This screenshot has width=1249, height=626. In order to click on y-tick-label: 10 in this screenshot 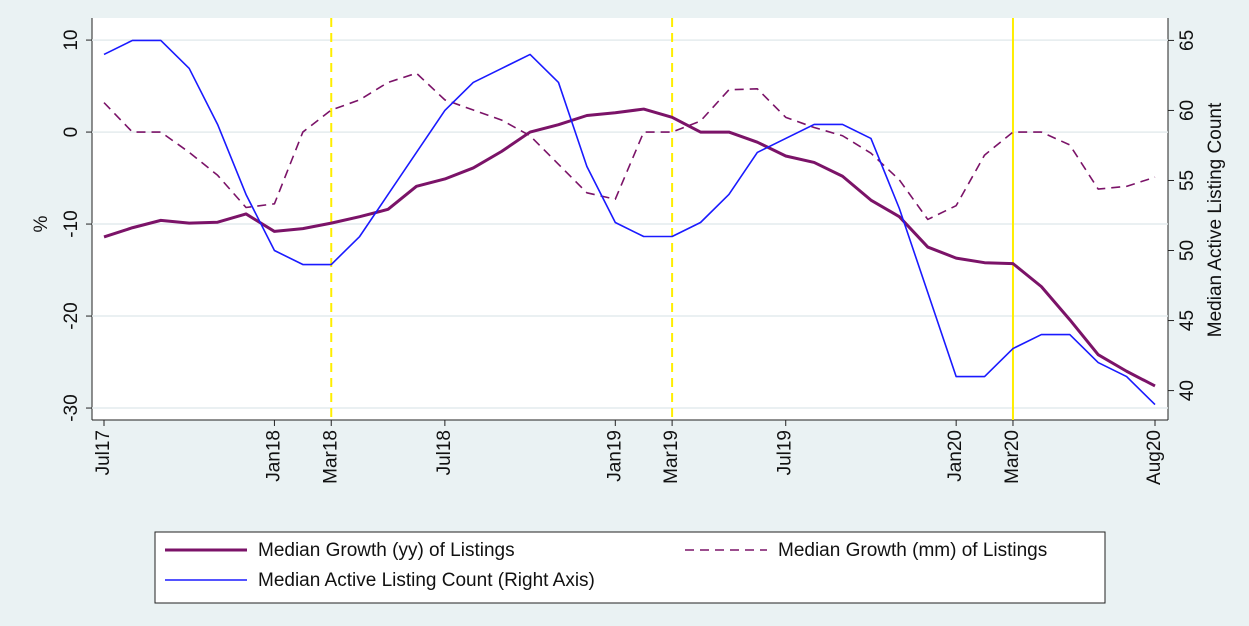, I will do `click(71, 40)`.